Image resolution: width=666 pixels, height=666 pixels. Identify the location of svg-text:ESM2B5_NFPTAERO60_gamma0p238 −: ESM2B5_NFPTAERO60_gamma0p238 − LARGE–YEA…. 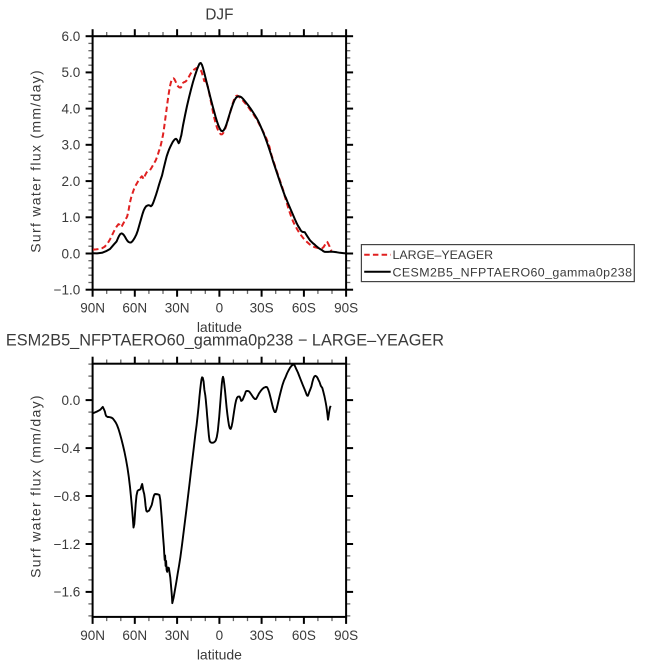
(225, 341).